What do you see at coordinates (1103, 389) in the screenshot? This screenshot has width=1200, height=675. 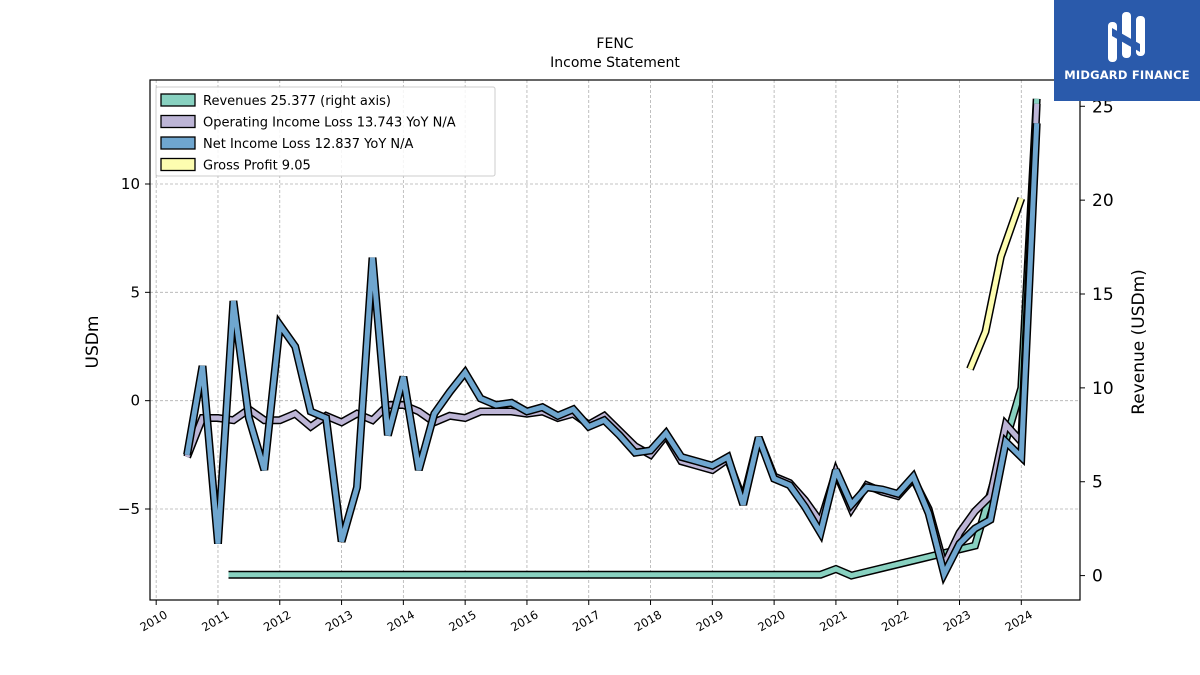 I see `y-right-tick-label: 10` at bounding box center [1103, 389].